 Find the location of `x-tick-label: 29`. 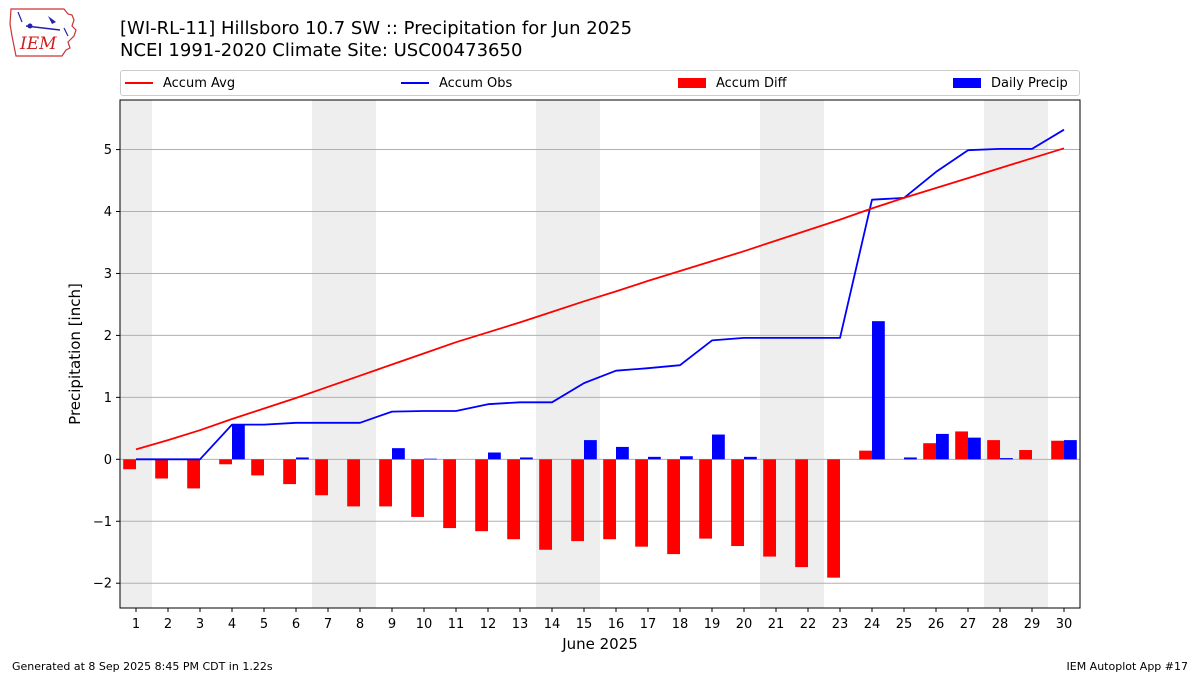

x-tick-label: 29 is located at coordinates (1032, 624).